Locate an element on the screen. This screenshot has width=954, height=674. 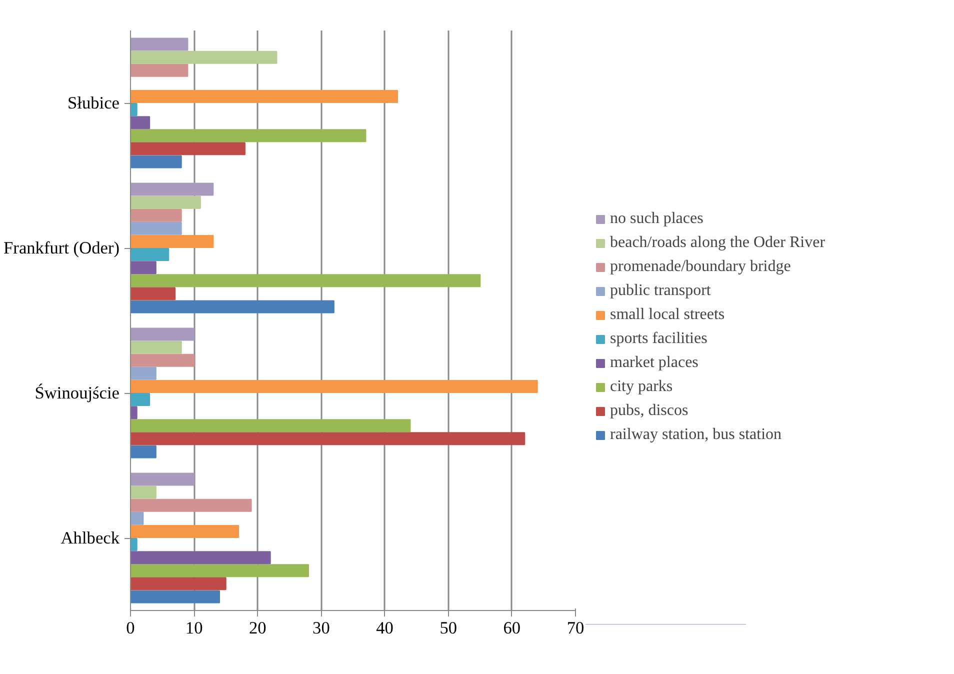
legend-label: pubs, discos is located at coordinates (649, 411).